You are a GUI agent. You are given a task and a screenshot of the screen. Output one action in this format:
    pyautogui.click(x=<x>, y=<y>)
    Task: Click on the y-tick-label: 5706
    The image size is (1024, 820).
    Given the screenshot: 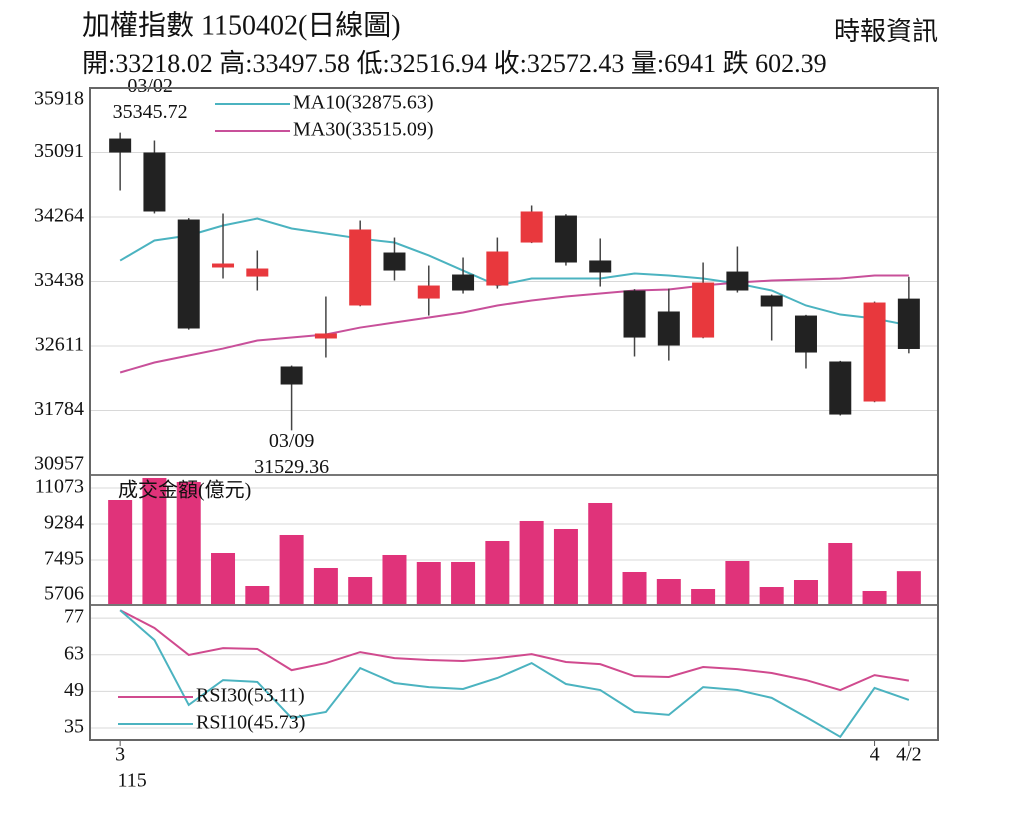 What is the action you would take?
    pyautogui.click(x=64, y=594)
    